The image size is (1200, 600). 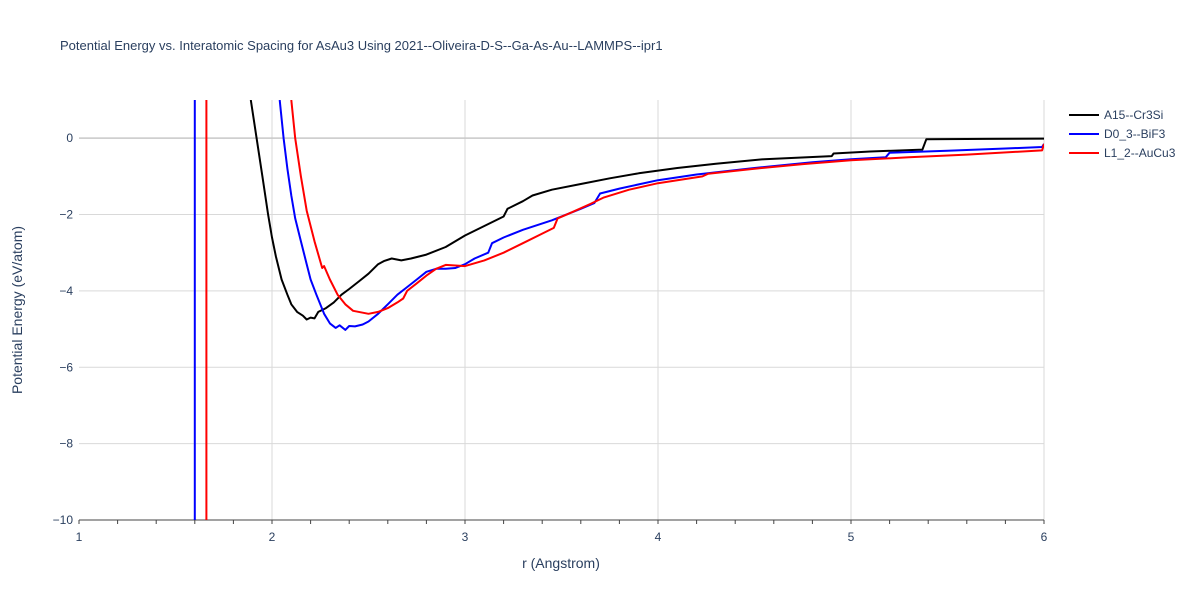 I want to click on y-tick-label: 0, so click(x=69, y=138).